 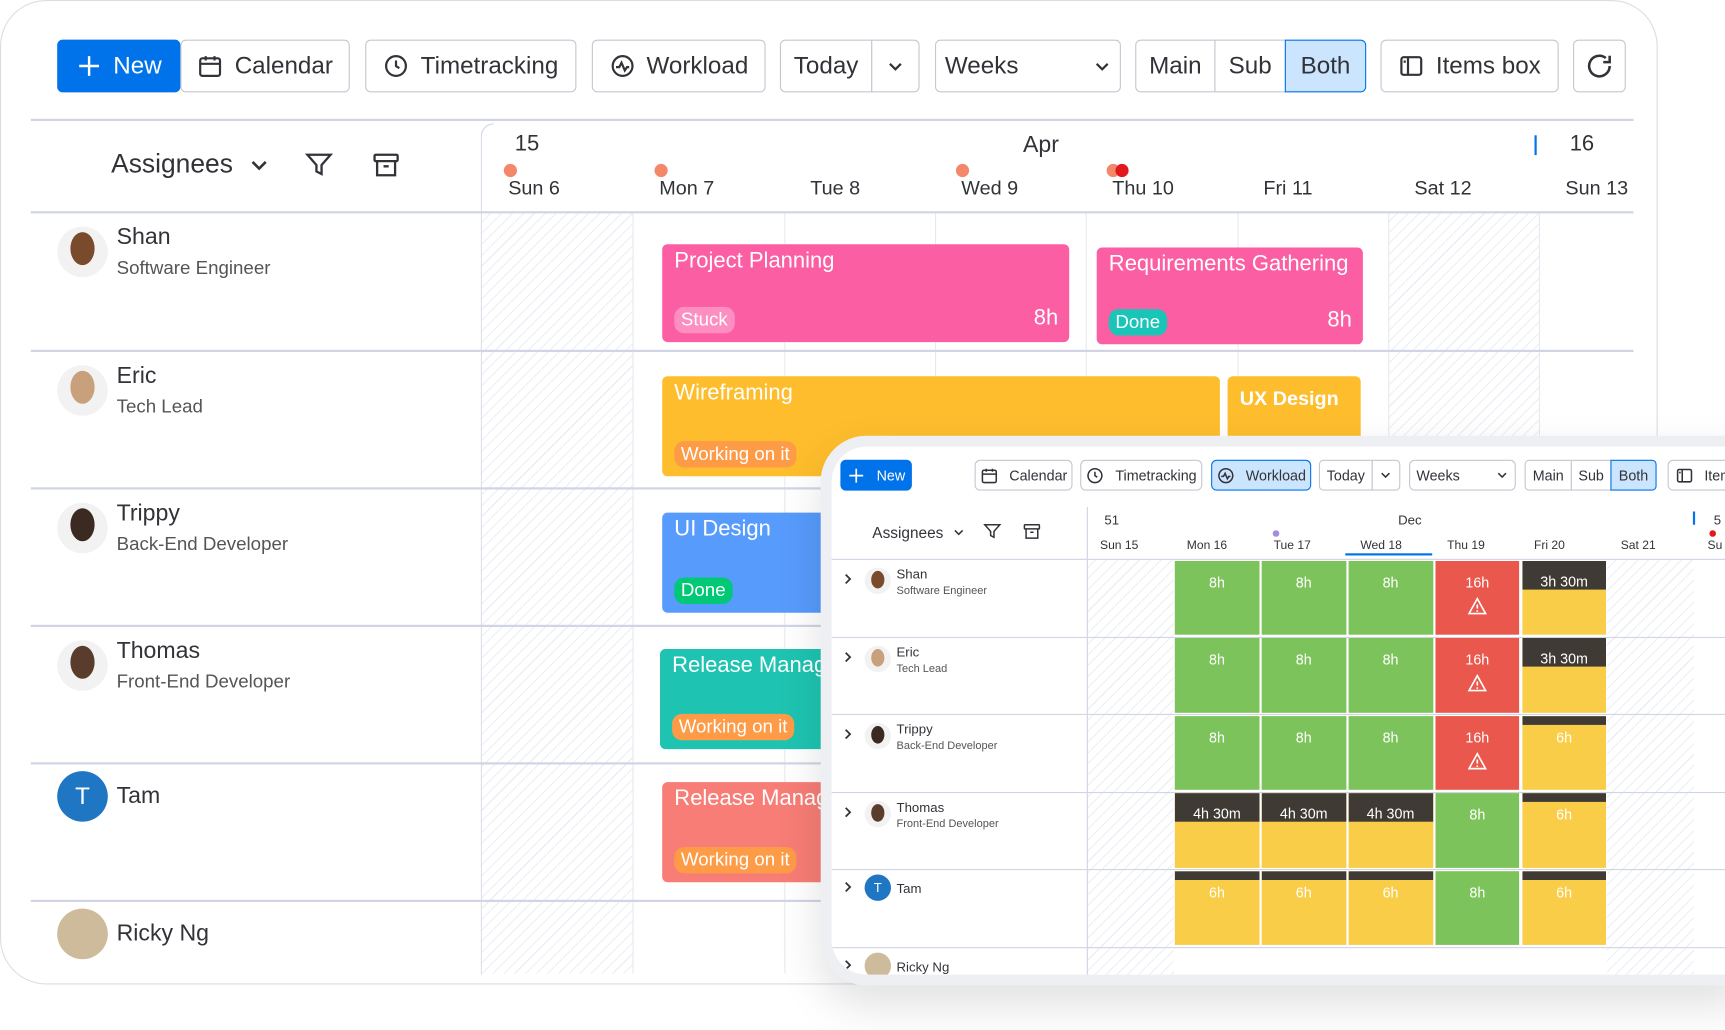 I want to click on header-line, so click(x=1278, y=559).